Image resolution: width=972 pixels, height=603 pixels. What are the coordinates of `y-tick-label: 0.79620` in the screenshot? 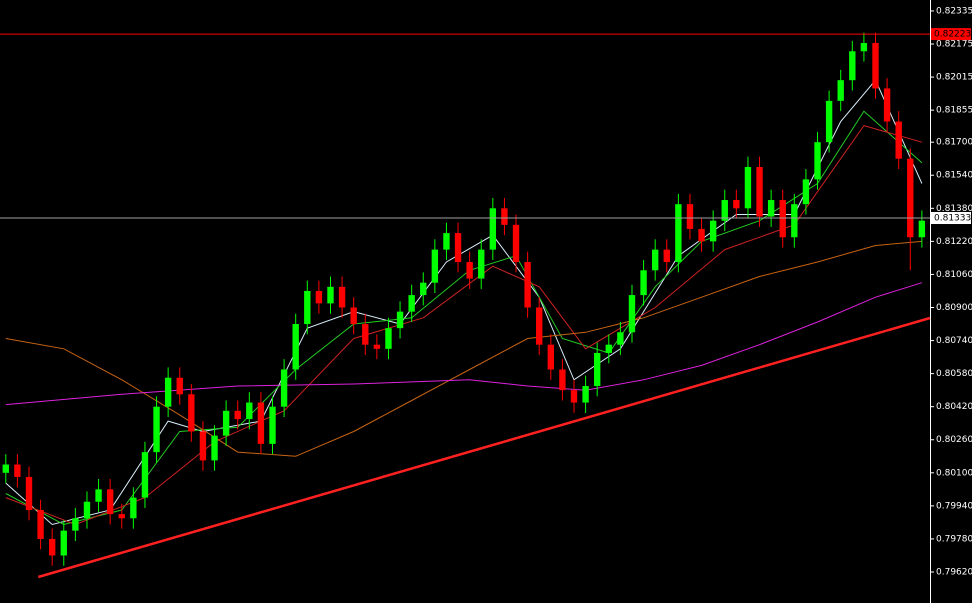 It's located at (954, 573).